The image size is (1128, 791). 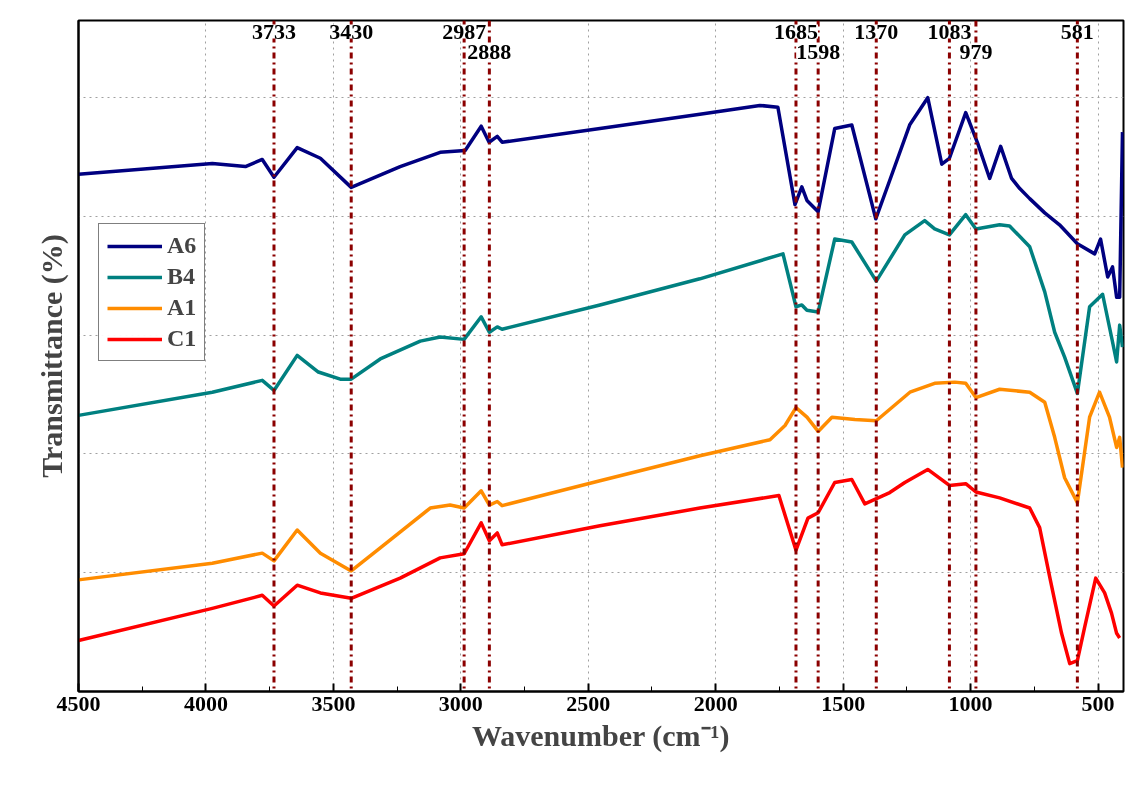 I want to click on x-axis-title: Wavenumber (cm⁻¹), so click(x=600, y=735).